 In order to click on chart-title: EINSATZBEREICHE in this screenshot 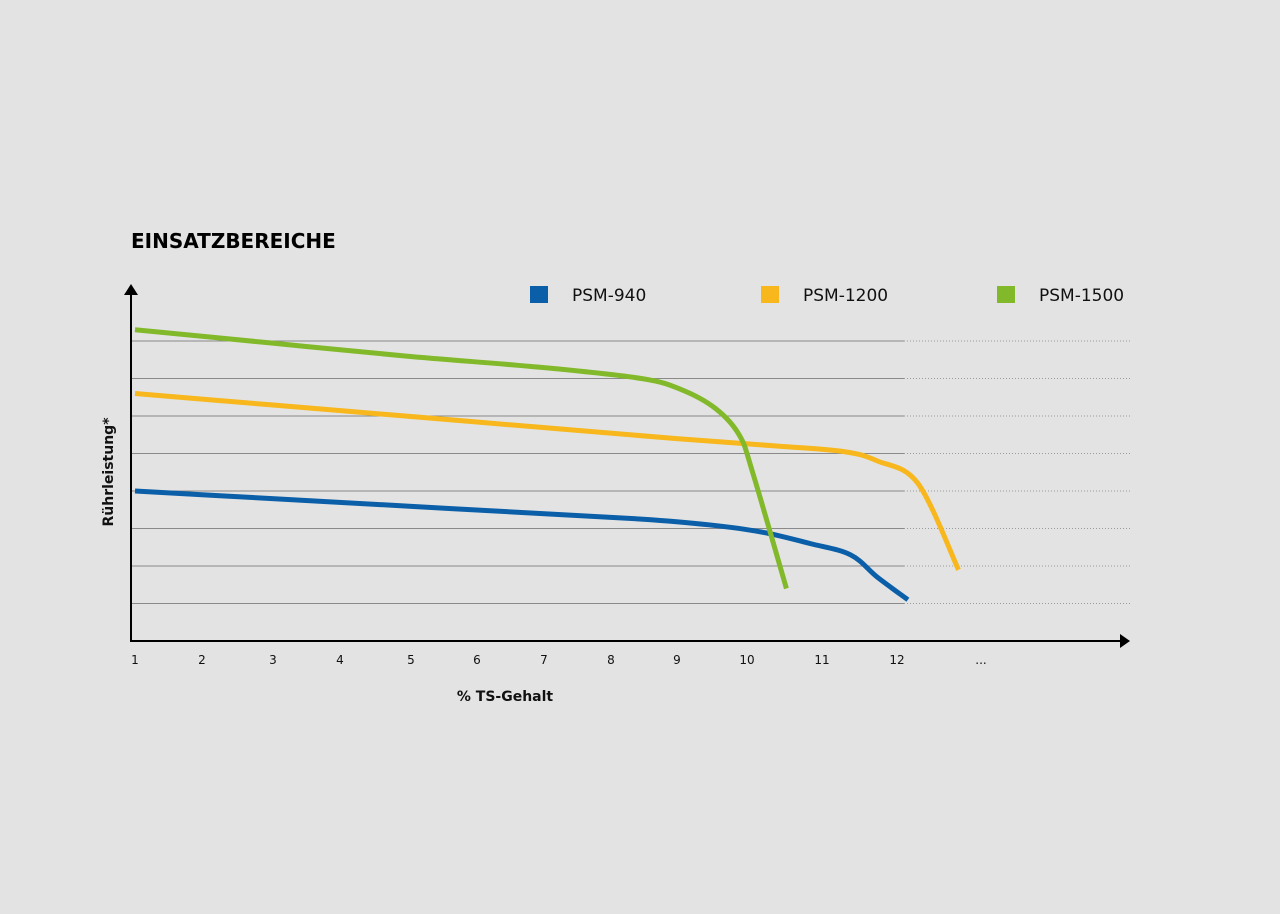, I will do `click(233, 241)`.